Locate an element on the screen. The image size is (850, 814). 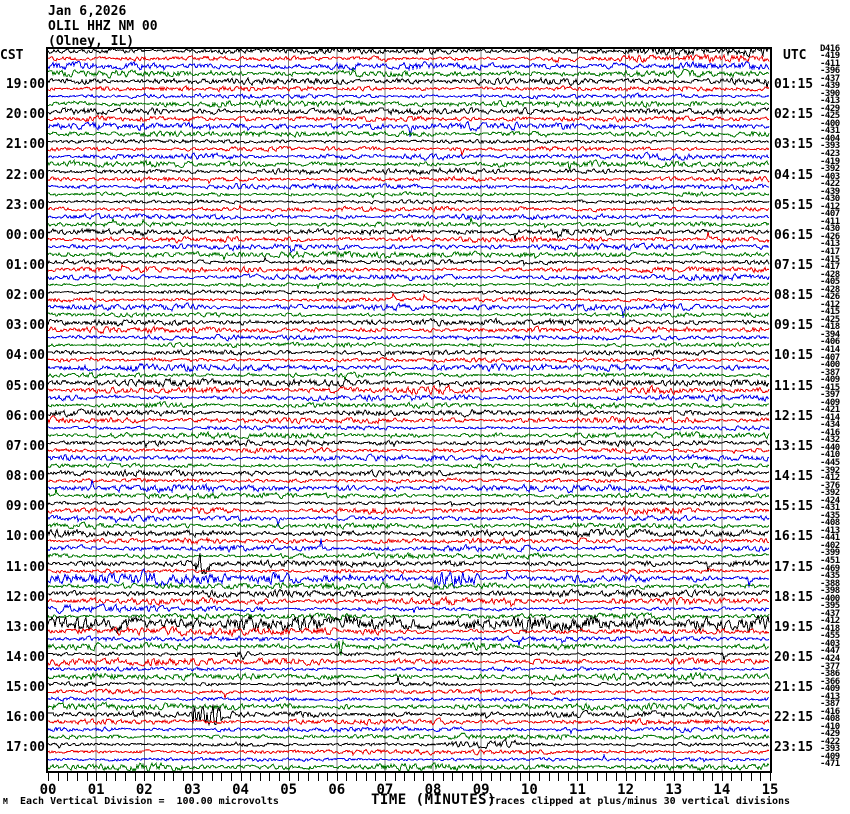
dc-offset-value: -439 is located at coordinates (830, 86).